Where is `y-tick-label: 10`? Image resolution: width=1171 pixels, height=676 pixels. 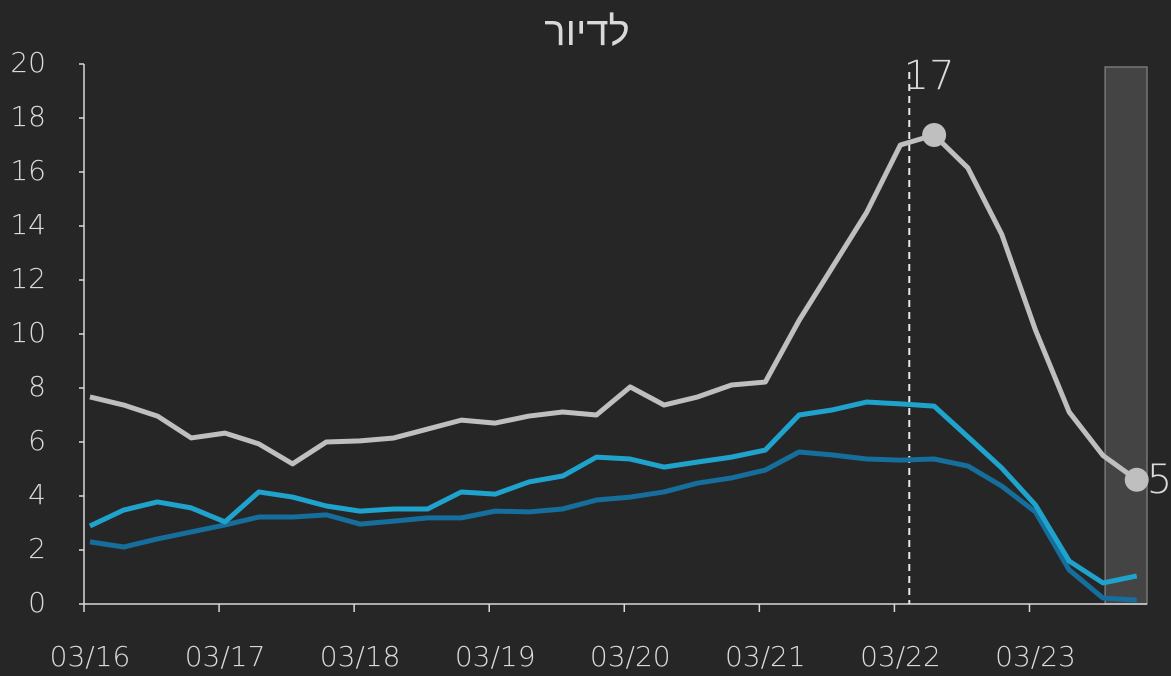
y-tick-label: 10 is located at coordinates (28, 332).